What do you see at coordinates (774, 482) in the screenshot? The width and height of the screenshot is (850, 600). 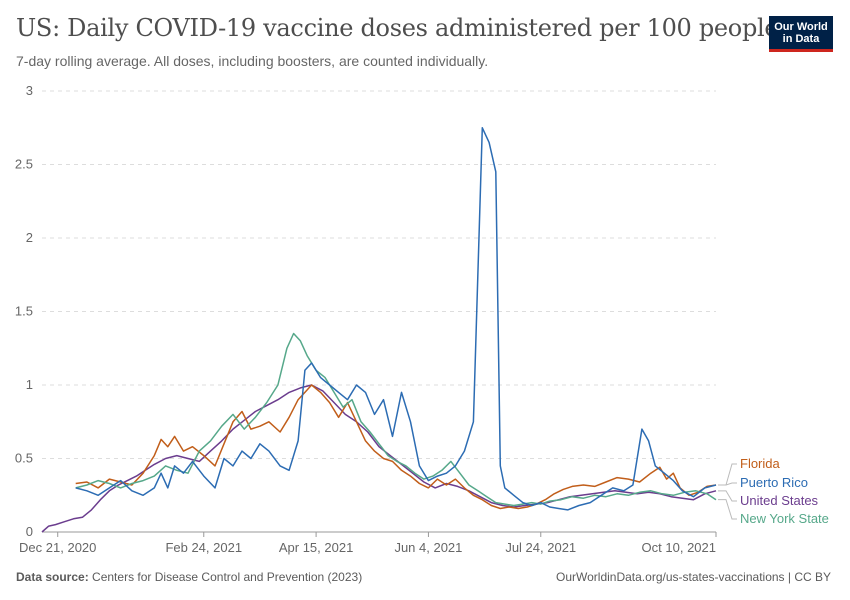 I see `legend-label-puerto-rico: Puerto Rico` at bounding box center [774, 482].